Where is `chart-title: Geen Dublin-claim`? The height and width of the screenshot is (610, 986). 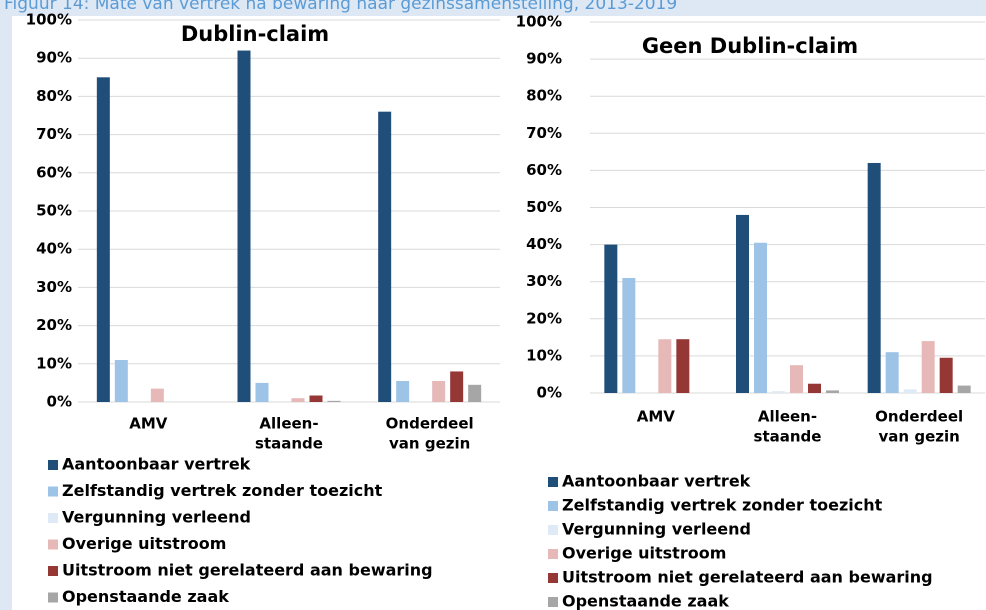 chart-title: Geen Dublin-claim is located at coordinates (750, 46).